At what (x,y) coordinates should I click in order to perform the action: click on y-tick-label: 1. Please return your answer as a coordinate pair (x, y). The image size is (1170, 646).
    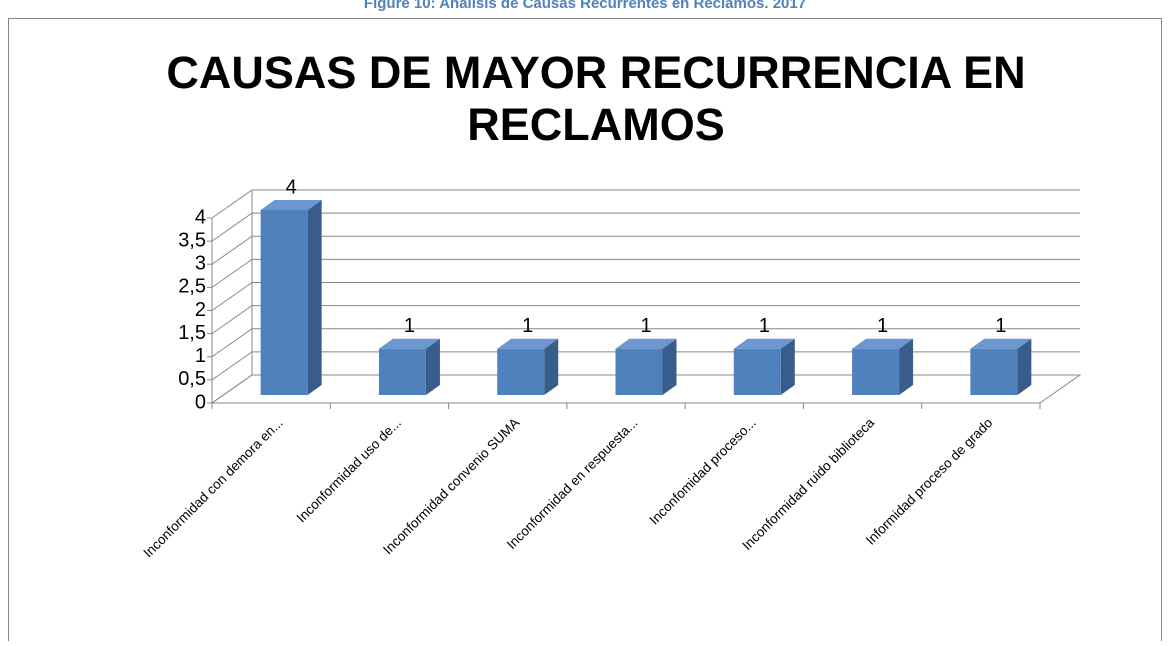
    Looking at the image, I should click on (200, 356).